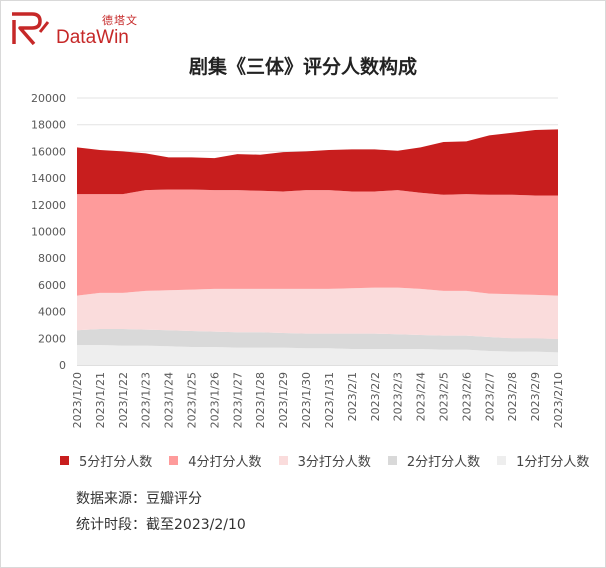 The height and width of the screenshot is (568, 606). I want to click on x-tick-label: 2023/2/2, so click(375, 396).